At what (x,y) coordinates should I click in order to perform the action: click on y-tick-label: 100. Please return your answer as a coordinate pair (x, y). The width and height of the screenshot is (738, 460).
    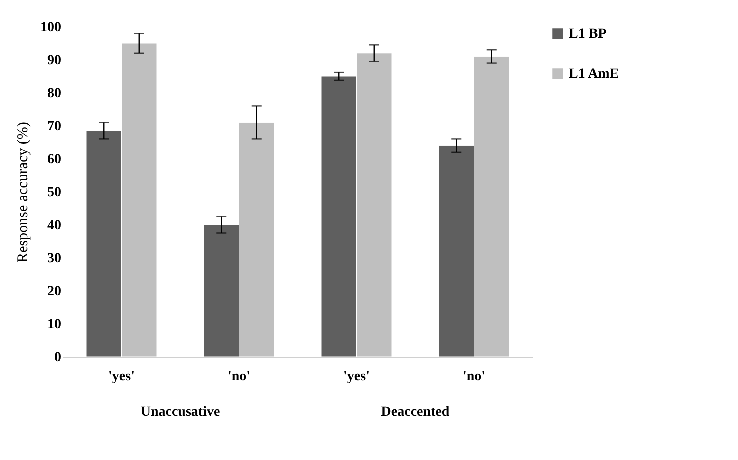
    Looking at the image, I should click on (51, 28).